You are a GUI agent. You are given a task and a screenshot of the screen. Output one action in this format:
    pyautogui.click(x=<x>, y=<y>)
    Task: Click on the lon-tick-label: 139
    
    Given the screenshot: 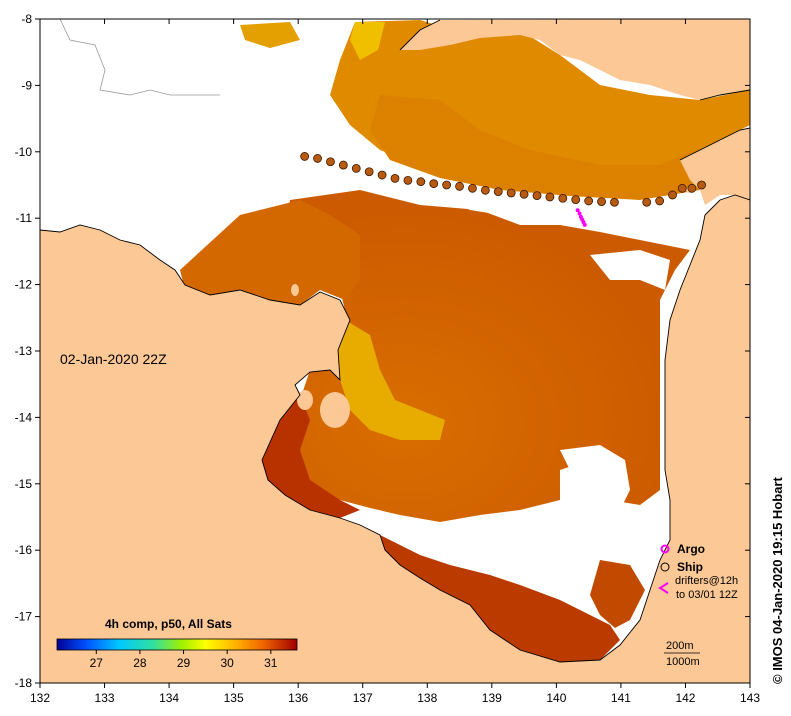 What is the action you would take?
    pyautogui.click(x=492, y=698)
    